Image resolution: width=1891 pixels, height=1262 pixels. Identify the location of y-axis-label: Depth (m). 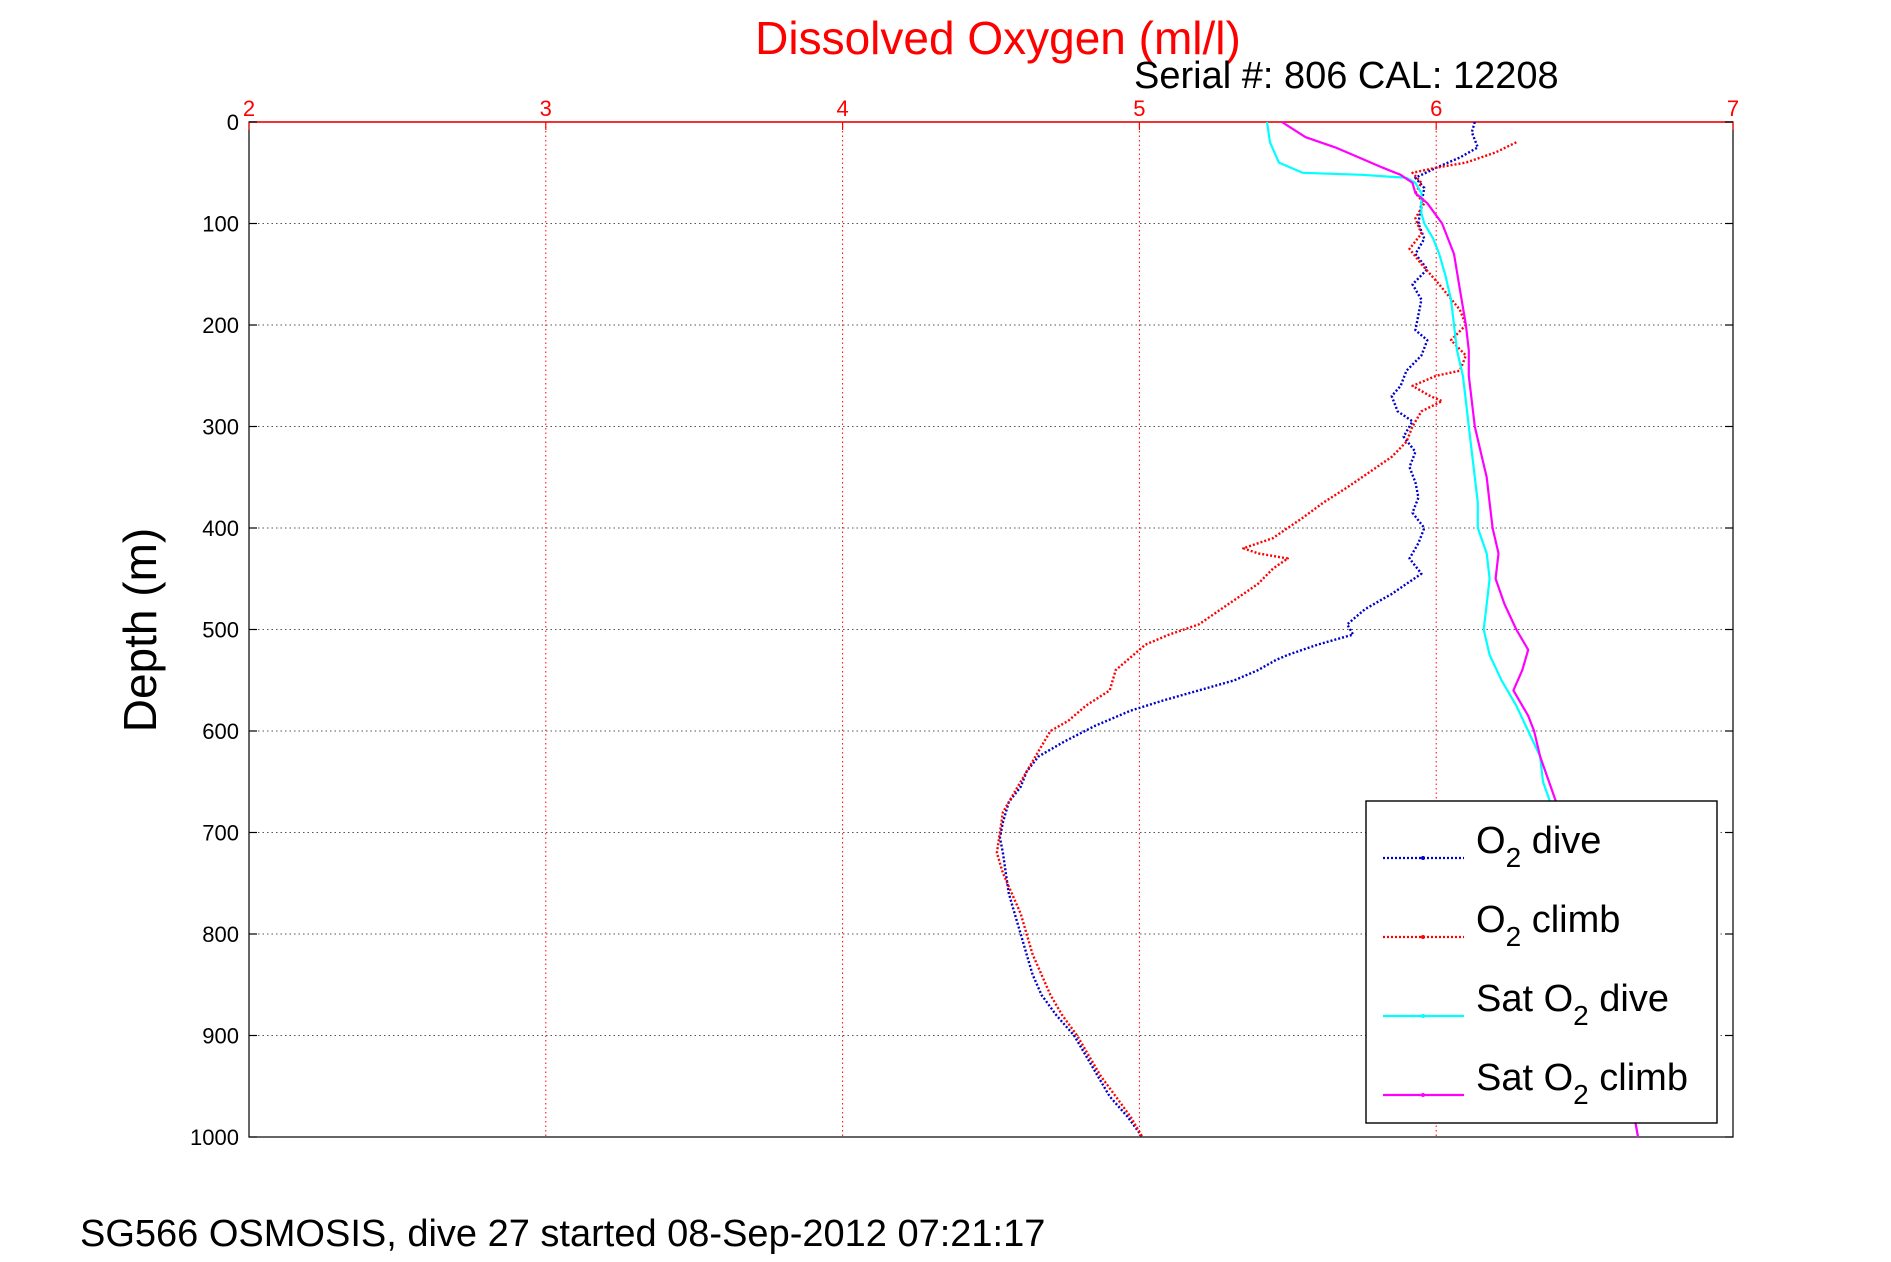
(140, 630).